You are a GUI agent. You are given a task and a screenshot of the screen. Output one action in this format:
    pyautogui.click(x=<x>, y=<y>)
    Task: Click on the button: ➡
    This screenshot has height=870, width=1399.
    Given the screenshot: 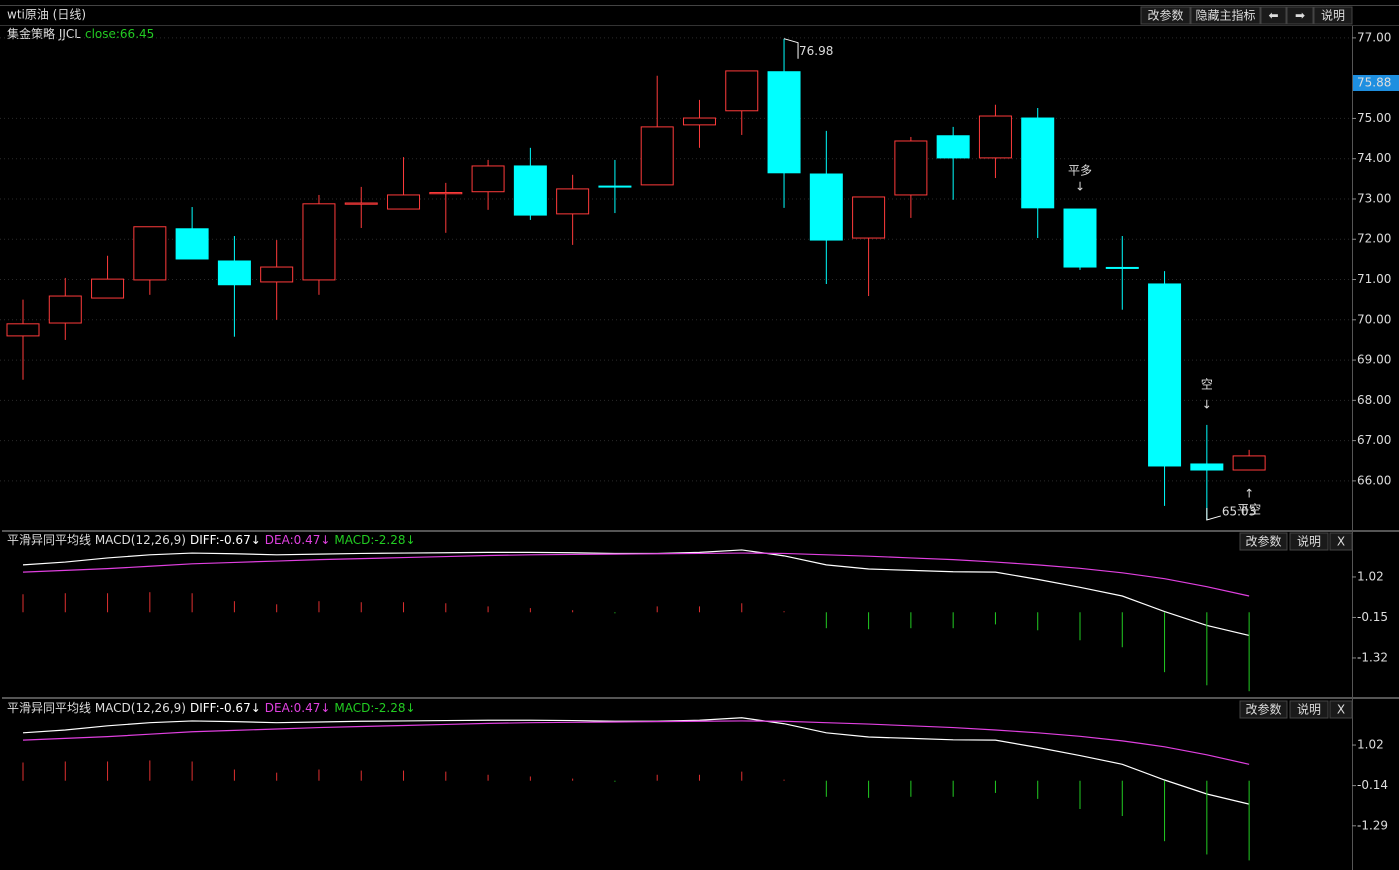 What is the action you would take?
    pyautogui.click(x=1300, y=15)
    